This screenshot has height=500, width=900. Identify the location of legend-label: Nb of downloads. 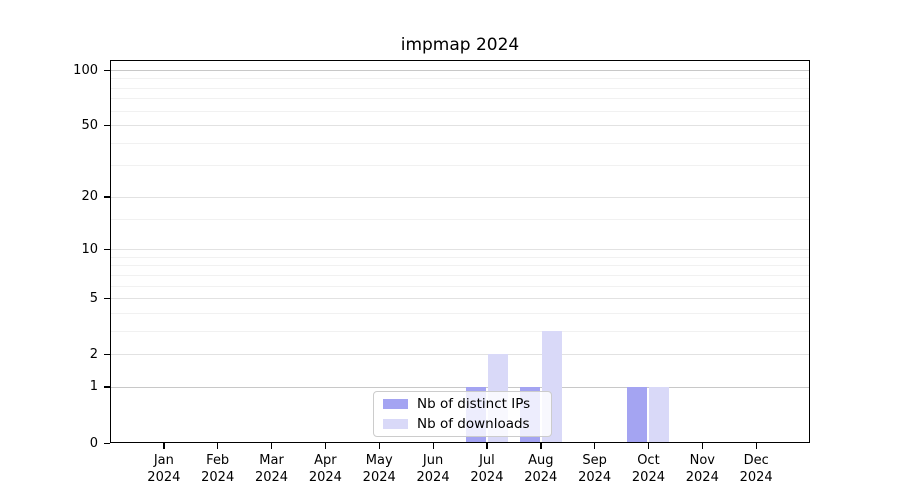
(473, 423).